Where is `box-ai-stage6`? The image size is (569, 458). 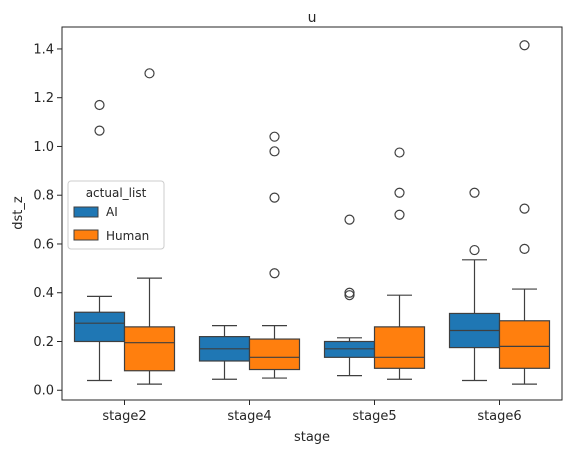
box-ai-stage6 is located at coordinates (474, 284).